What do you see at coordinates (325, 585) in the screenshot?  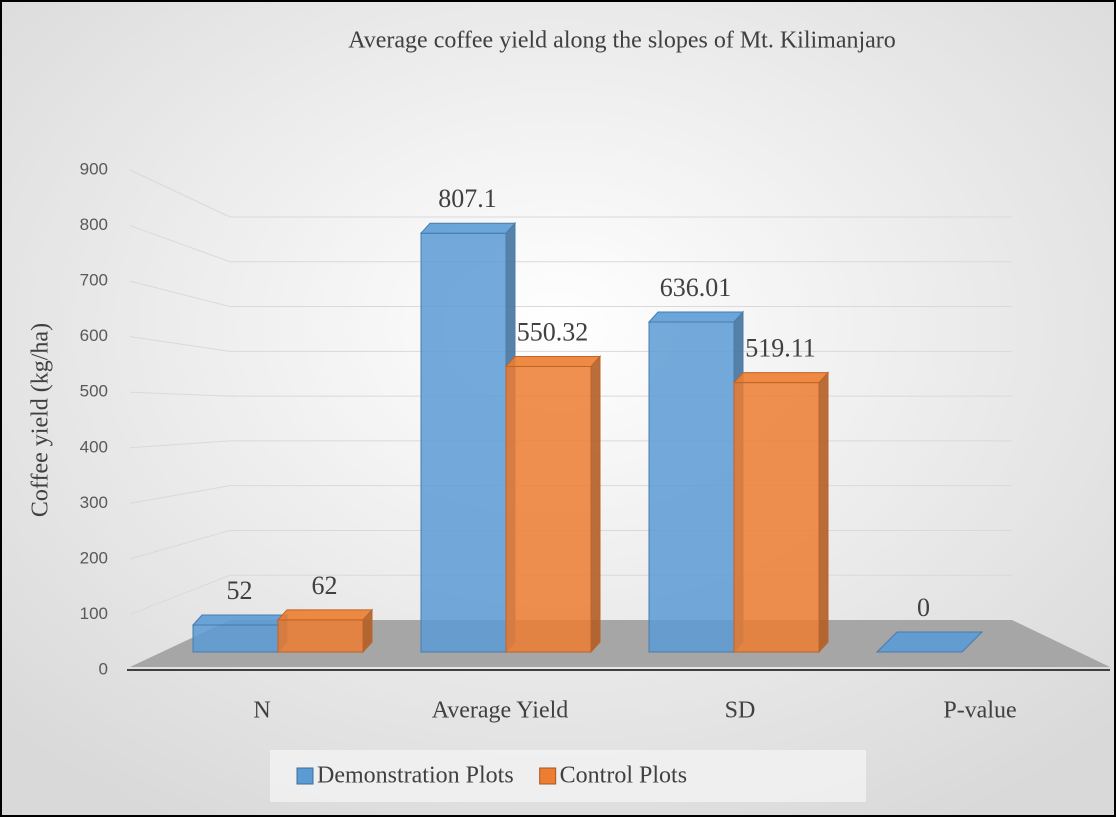 I see `data-label: 62` at bounding box center [325, 585].